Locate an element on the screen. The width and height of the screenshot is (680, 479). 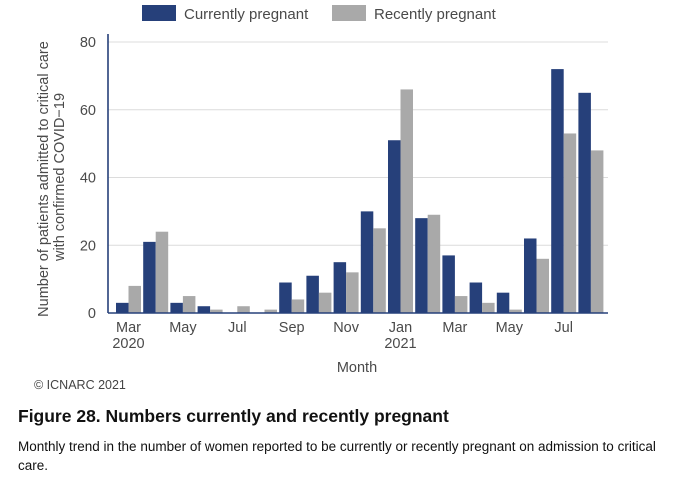
bar-currently-pregnant-oct-2020 is located at coordinates (312, 294).